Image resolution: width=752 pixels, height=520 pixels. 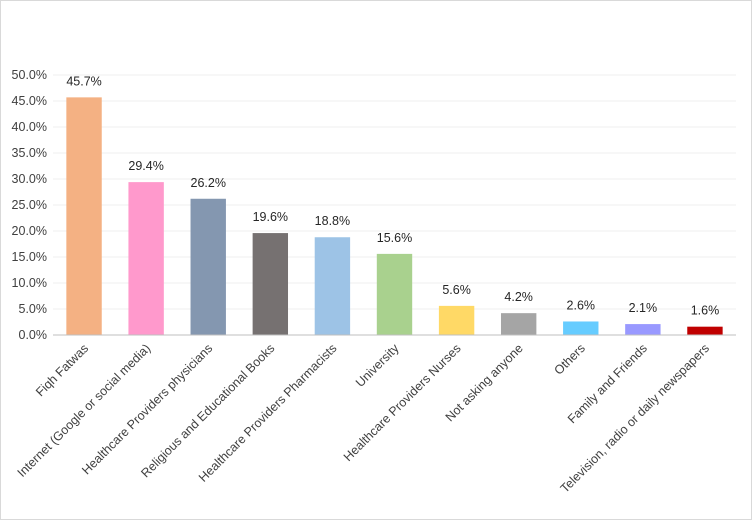 What do you see at coordinates (29, 179) in the screenshot?
I see `y-tick-label: 30.0%` at bounding box center [29, 179].